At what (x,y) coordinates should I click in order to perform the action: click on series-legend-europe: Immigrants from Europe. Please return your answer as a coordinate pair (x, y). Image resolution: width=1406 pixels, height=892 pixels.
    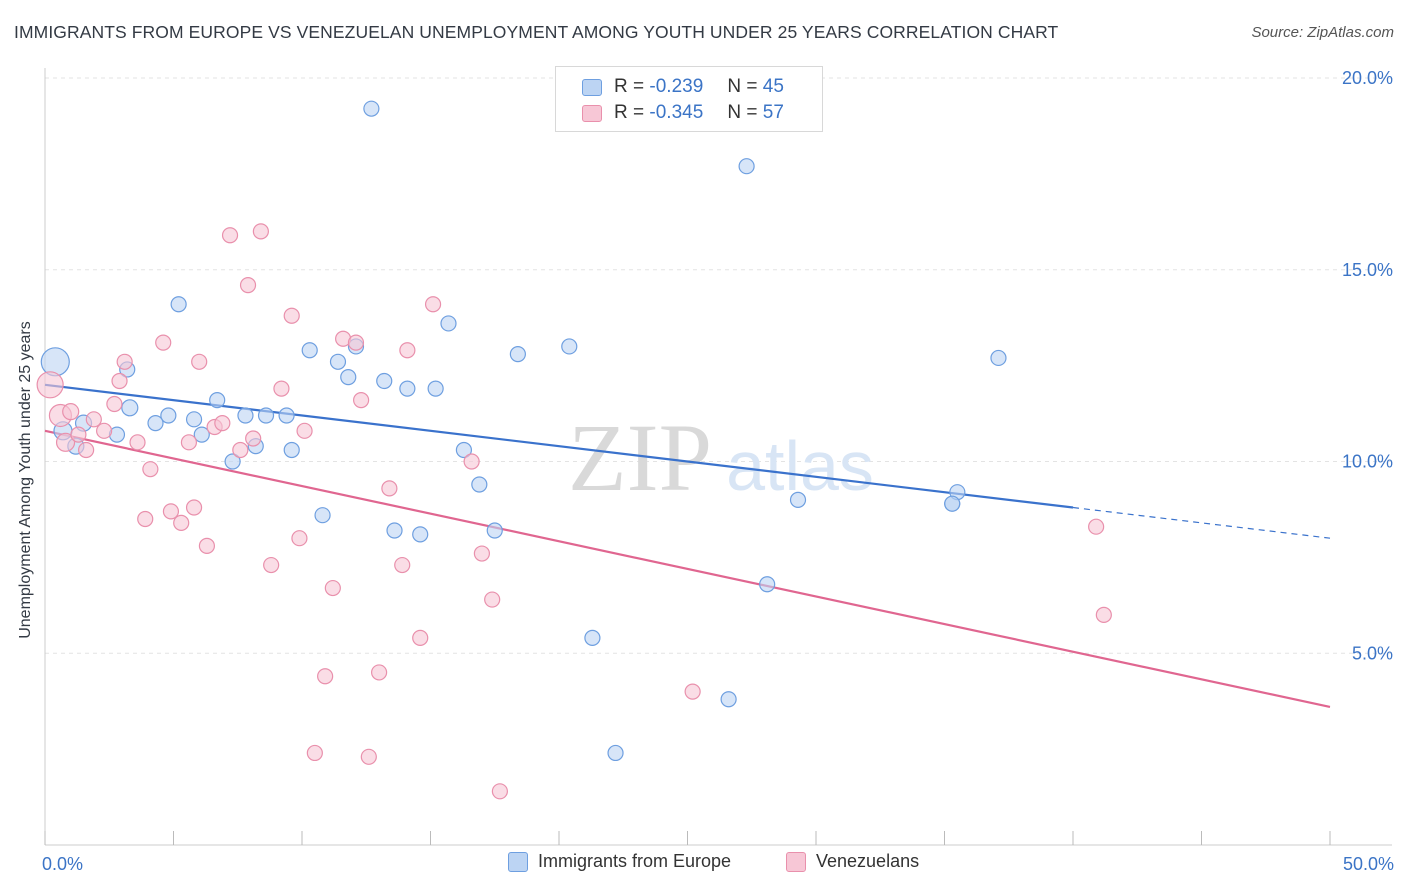
    Looking at the image, I should click on (619, 861).